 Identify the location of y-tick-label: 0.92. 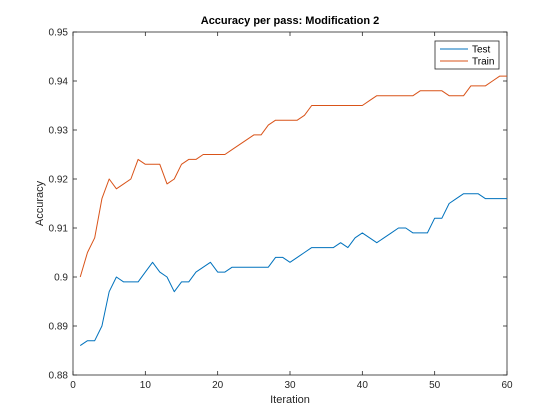
(59, 180).